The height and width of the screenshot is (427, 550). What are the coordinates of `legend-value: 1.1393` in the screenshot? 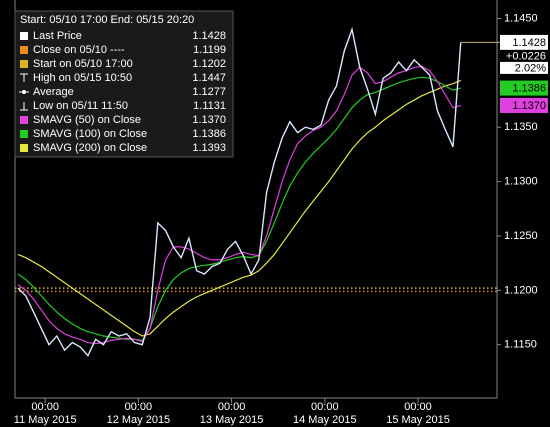 It's located at (209, 148).